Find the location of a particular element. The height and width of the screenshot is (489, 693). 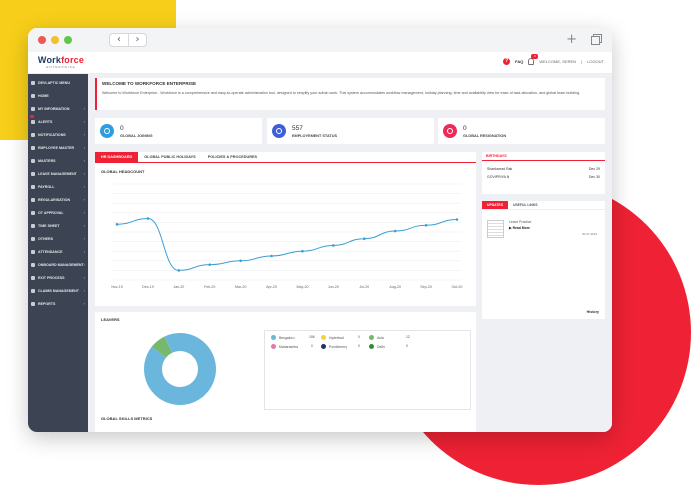

logout-link: LOGOUT is located at coordinates (595, 61).